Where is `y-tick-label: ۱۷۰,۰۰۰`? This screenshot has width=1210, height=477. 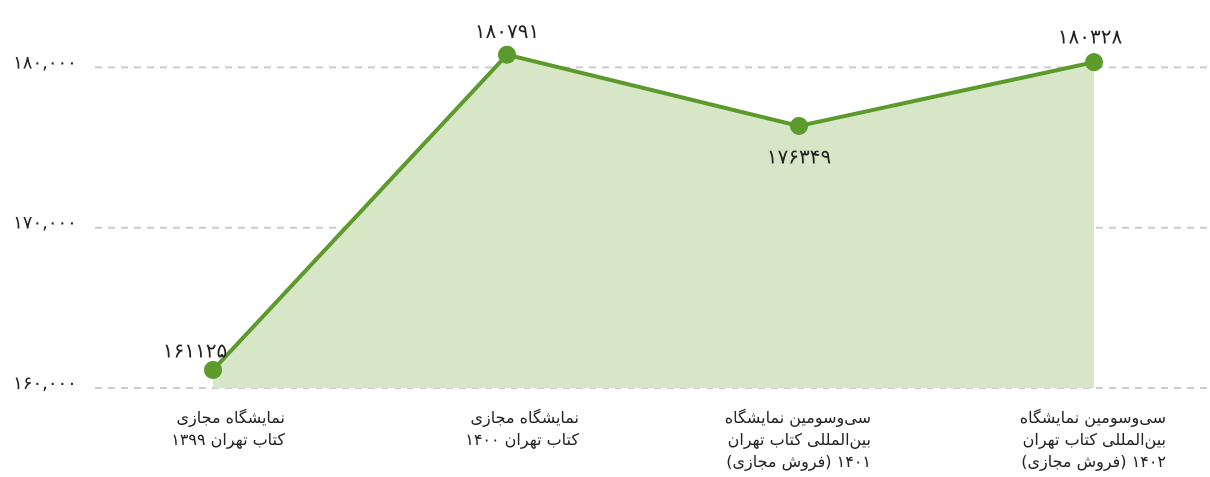
y-tick-label: ۱۷۰,۰۰۰ is located at coordinates (45, 223).